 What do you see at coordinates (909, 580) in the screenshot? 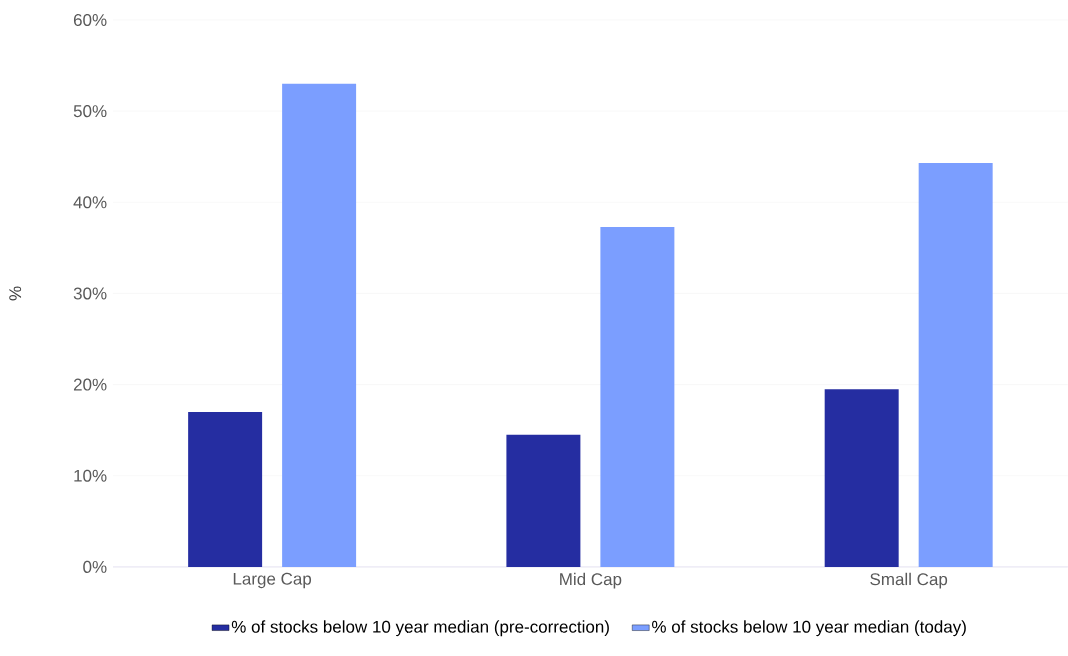
I see `x-tick-label: Small Cap` at bounding box center [909, 580].